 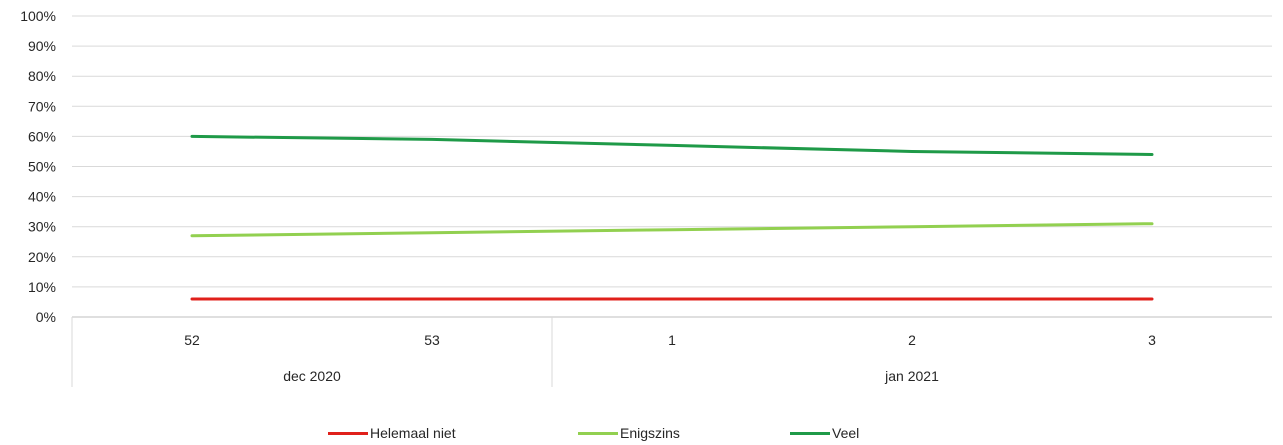 What do you see at coordinates (42, 257) in the screenshot?
I see `y-tick-label: 20%` at bounding box center [42, 257].